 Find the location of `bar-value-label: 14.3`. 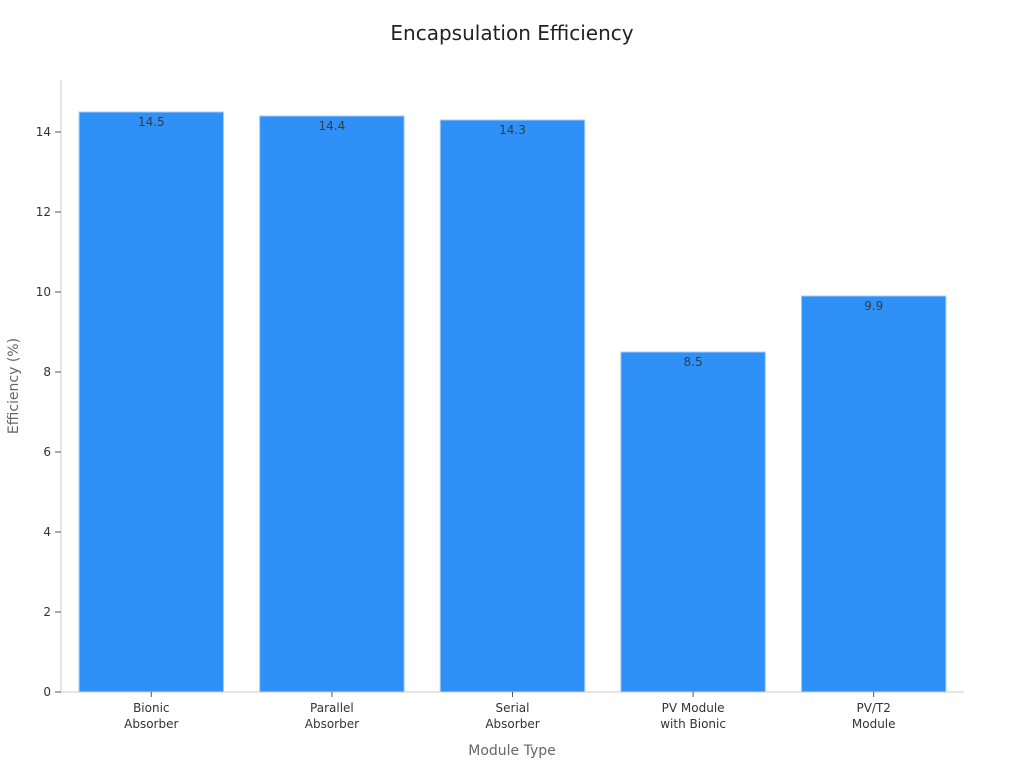

bar-value-label: 14.3 is located at coordinates (512, 130).